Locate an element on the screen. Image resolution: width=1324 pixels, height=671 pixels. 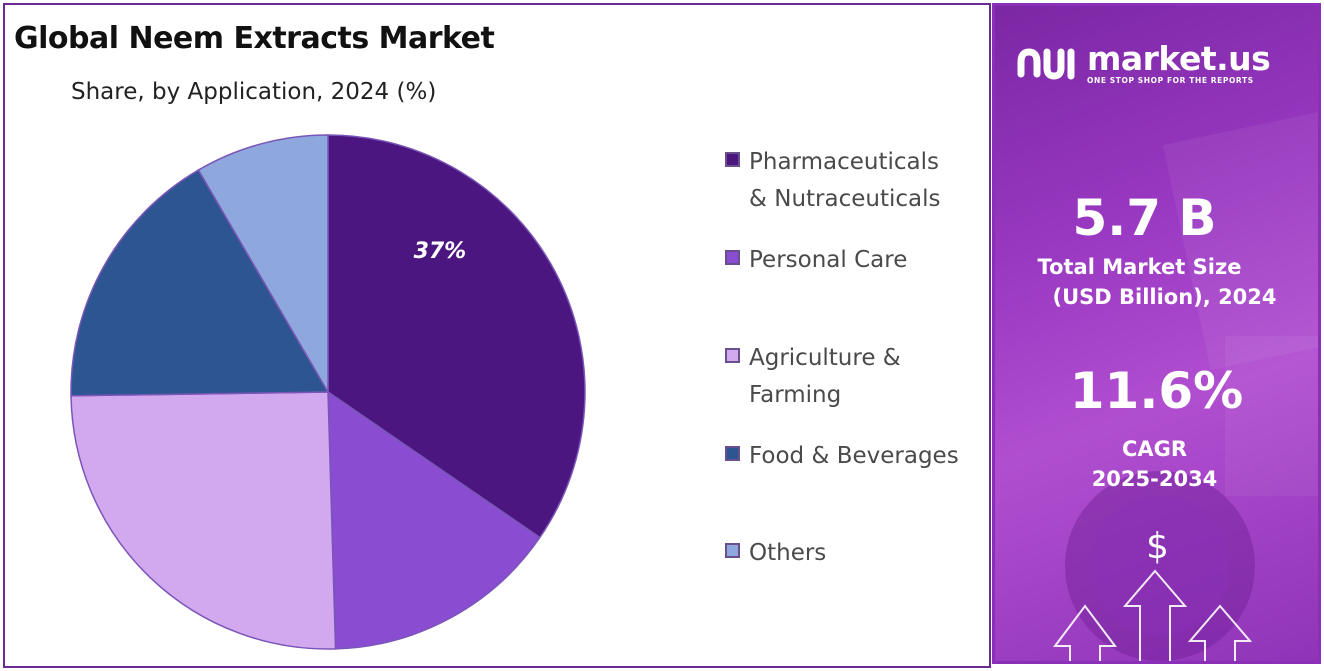
chart-subtitle: Share, by Application, 2024 (%) is located at coordinates (254, 92).